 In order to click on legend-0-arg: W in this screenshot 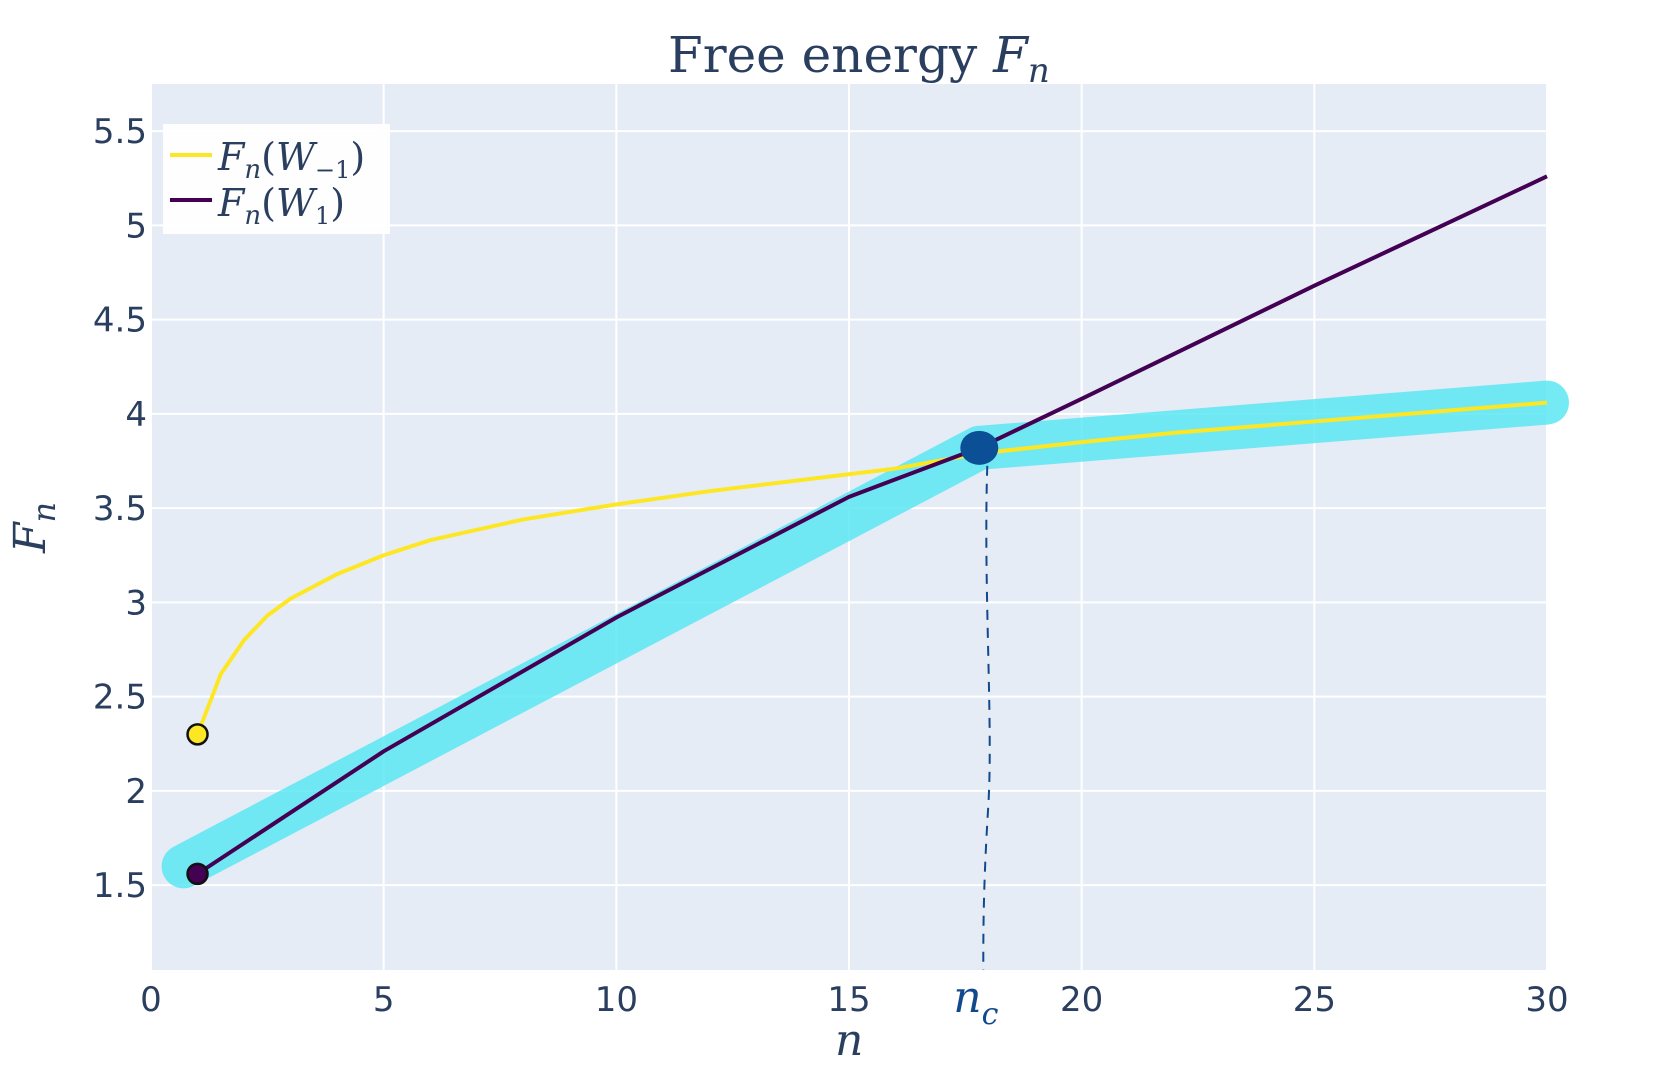, I will do `click(297, 157)`.